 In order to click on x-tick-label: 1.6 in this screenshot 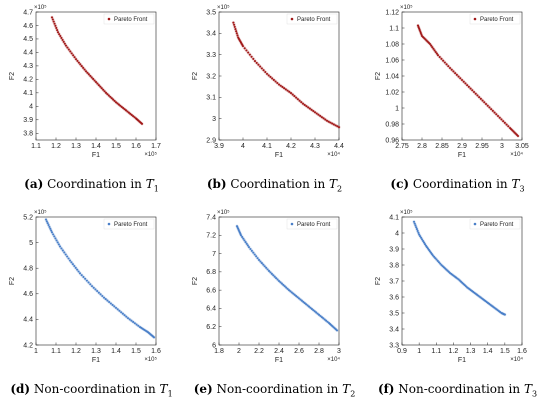, I will do `click(136, 146)`.